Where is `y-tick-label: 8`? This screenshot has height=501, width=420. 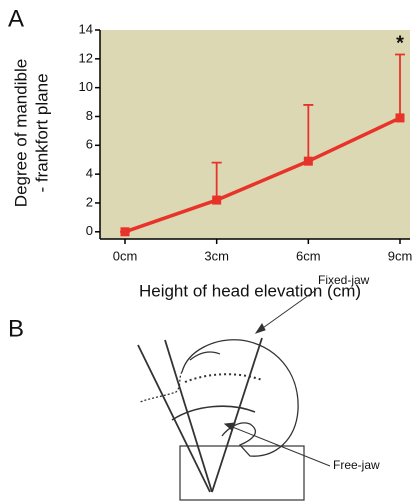 y-tick-label: 8 is located at coordinates (89, 115).